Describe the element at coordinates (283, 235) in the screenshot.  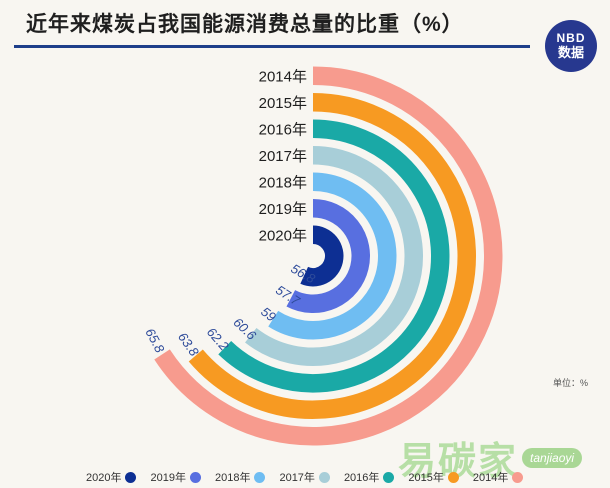
I see `category-label: 2020年` at that location.